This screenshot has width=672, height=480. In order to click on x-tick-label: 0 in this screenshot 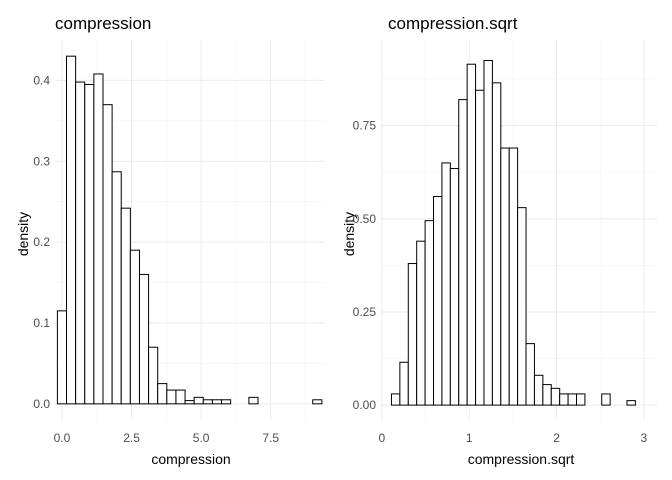, I will do `click(382, 438)`.